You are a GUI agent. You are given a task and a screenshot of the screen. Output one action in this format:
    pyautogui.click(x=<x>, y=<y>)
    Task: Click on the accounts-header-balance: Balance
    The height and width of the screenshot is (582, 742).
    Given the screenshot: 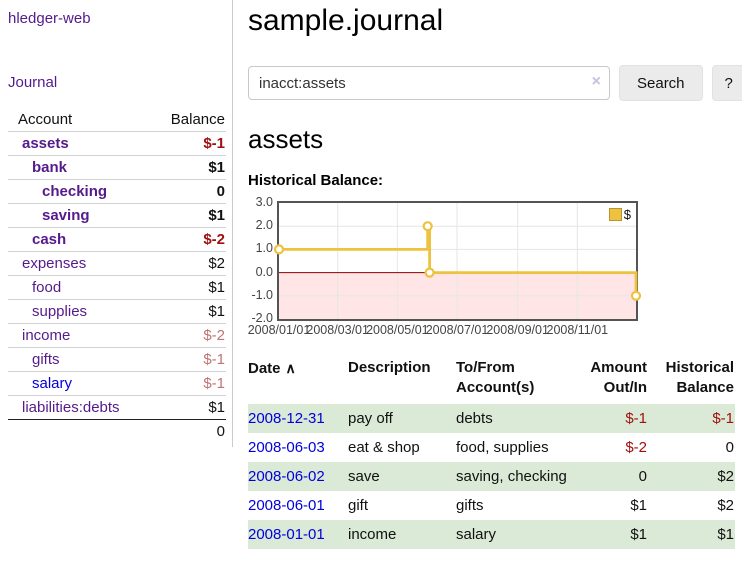 What is the action you would take?
    pyautogui.click(x=185, y=120)
    